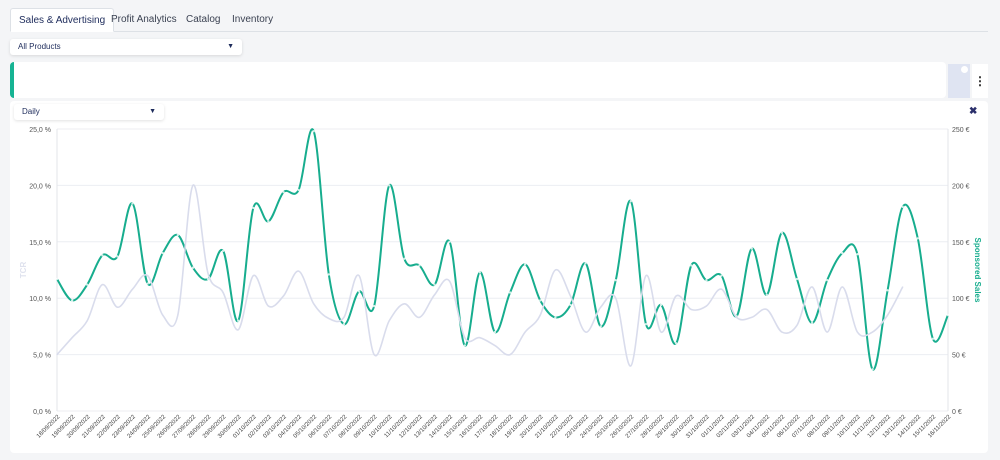  Describe the element at coordinates (62, 20) in the screenshot. I see `tab-sales-advertising: Sales & Advertising` at that location.